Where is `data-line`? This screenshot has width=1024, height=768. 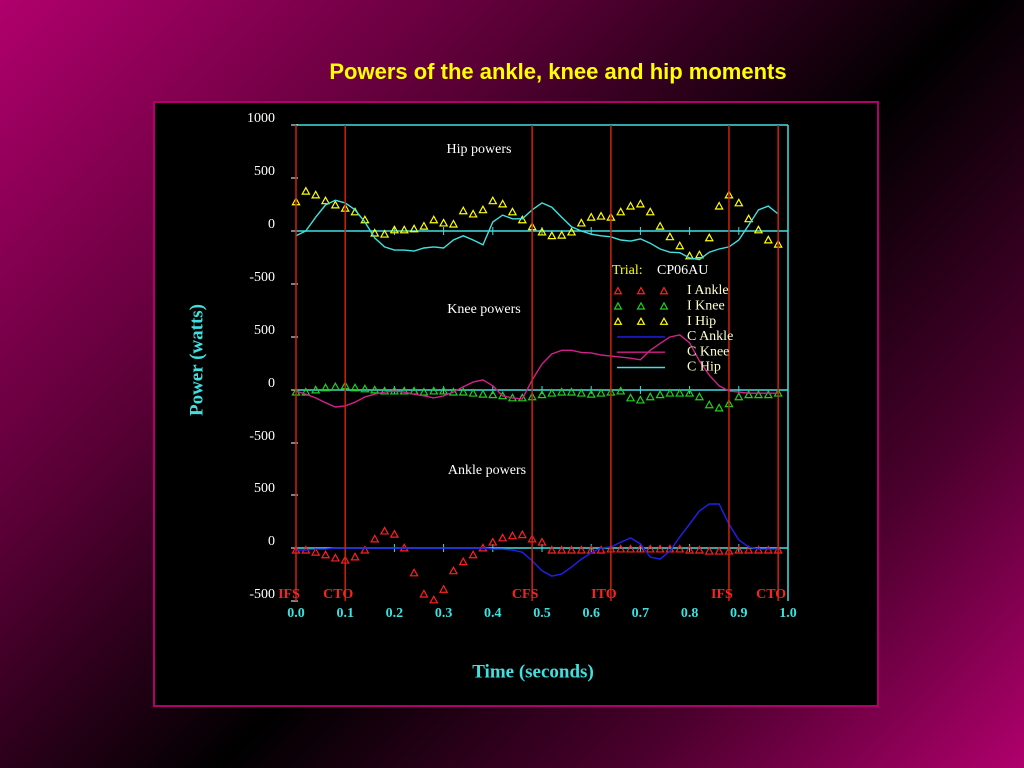
data-line is located at coordinates (537, 230).